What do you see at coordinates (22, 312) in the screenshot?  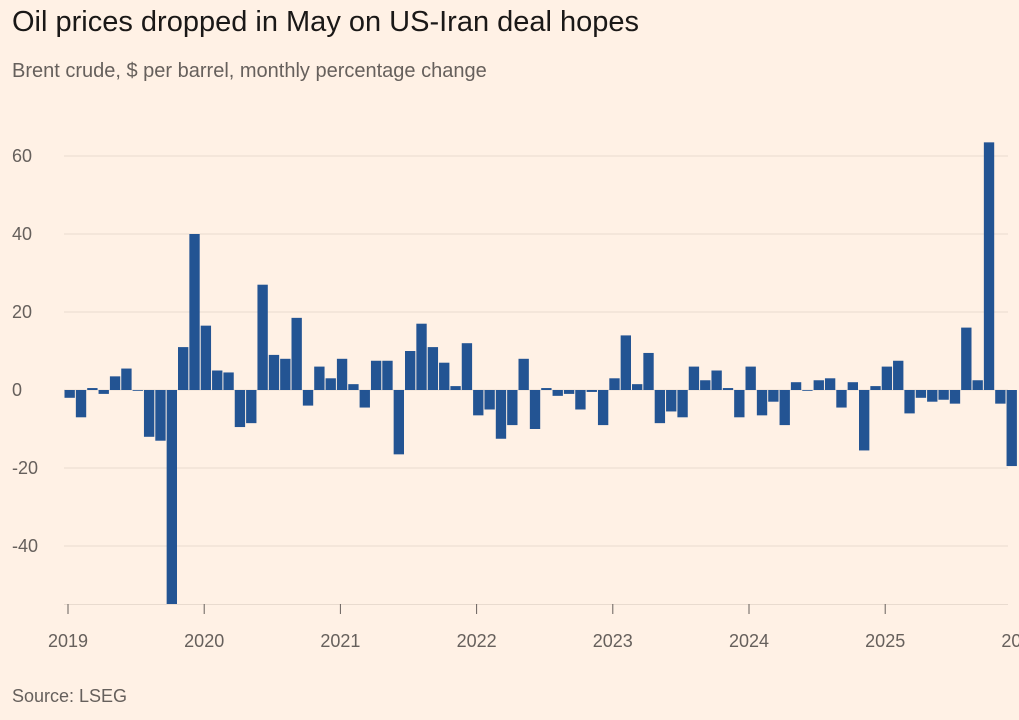 I see `y-tick-label: 20` at bounding box center [22, 312].